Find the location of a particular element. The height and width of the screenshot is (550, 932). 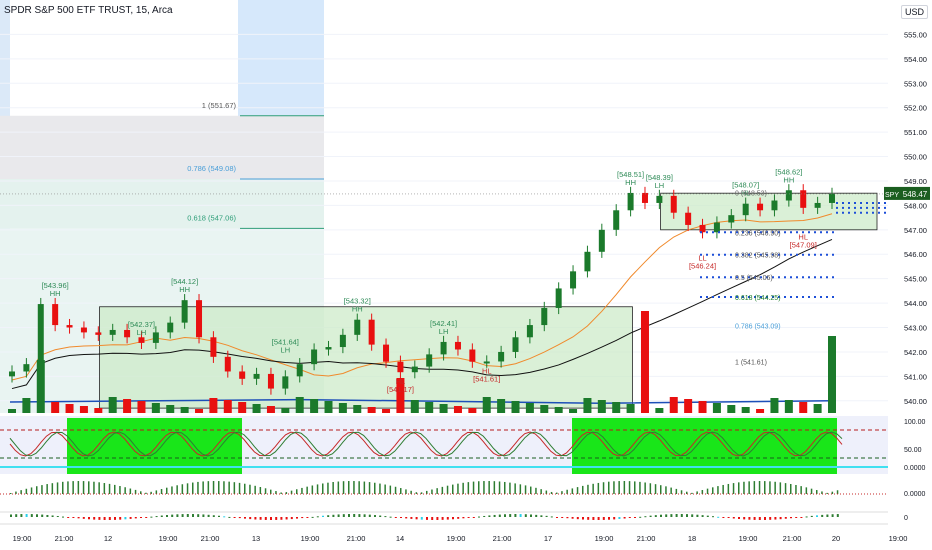

swing-price-label: [548.62] is located at coordinates (788, 171).